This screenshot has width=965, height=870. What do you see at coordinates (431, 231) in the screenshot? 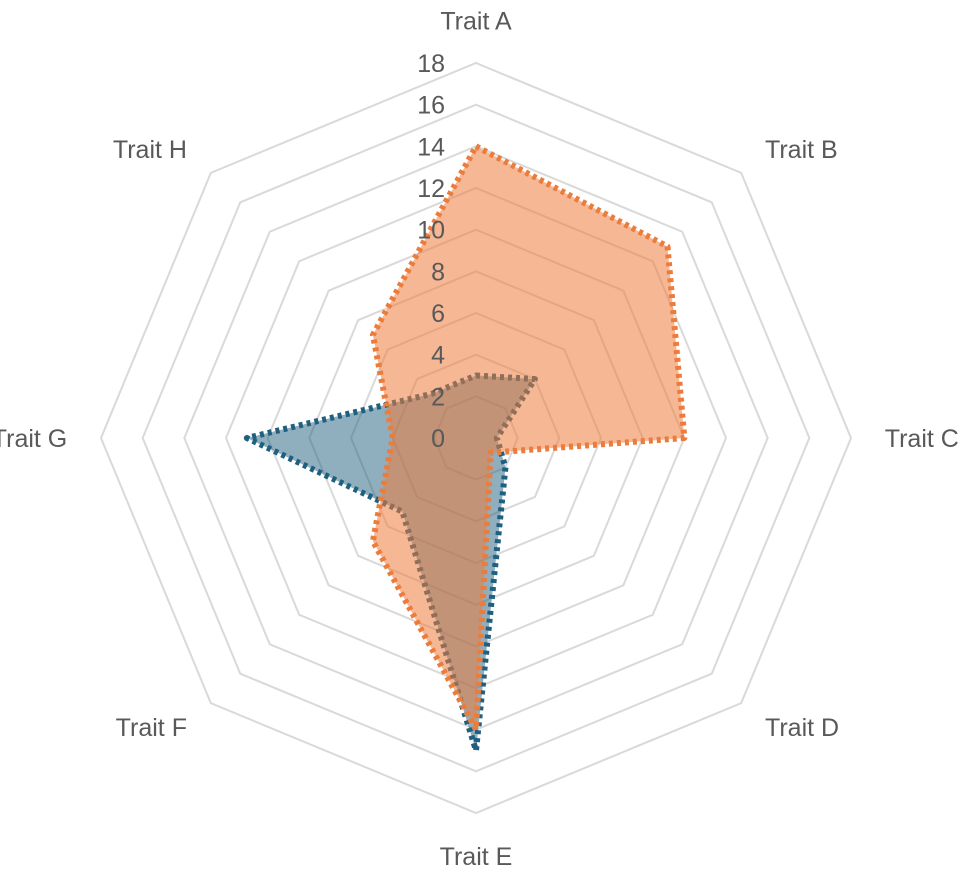
I see `radial-tick-label-10: 10` at bounding box center [431, 231].